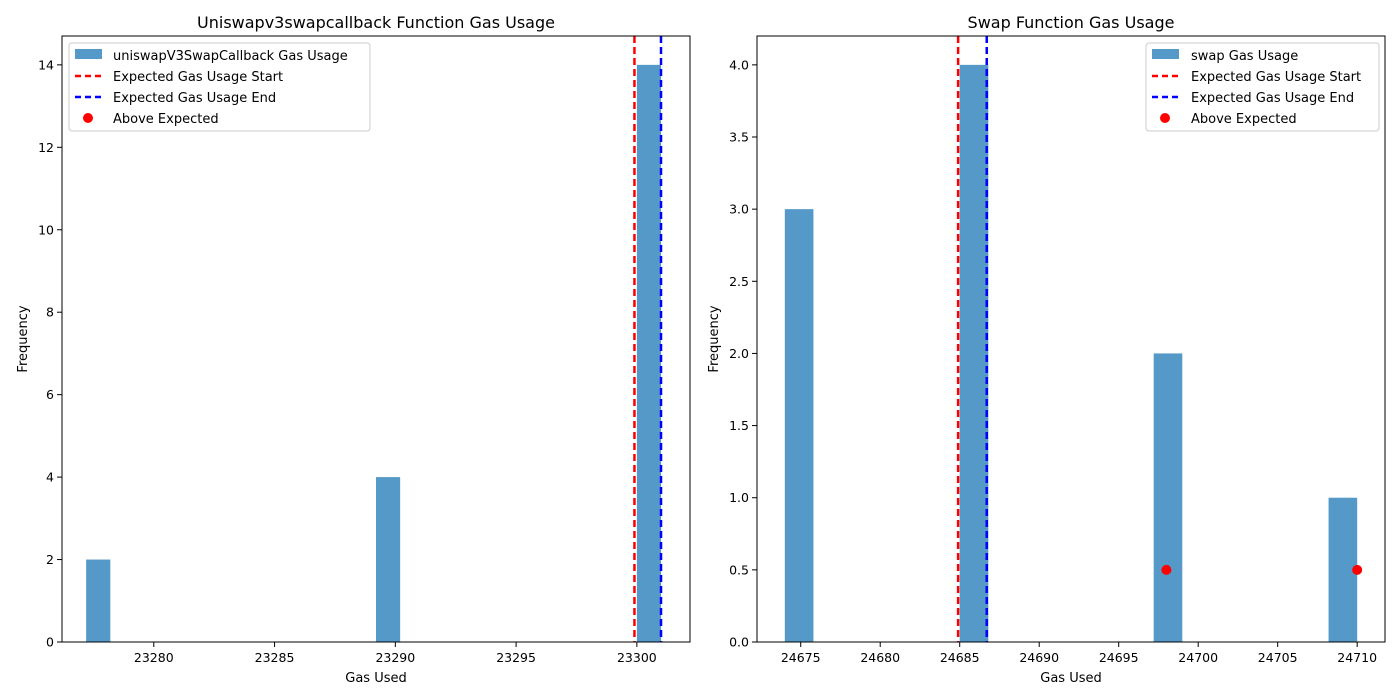  Describe the element at coordinates (1071, 22) in the screenshot. I see `chart-title: Swap Function Gas Usage` at that location.